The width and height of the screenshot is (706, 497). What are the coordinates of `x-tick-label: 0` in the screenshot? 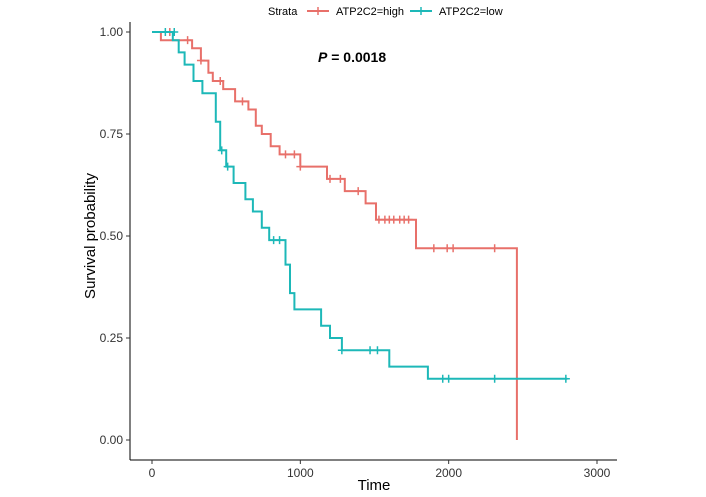 It's located at (152, 473).